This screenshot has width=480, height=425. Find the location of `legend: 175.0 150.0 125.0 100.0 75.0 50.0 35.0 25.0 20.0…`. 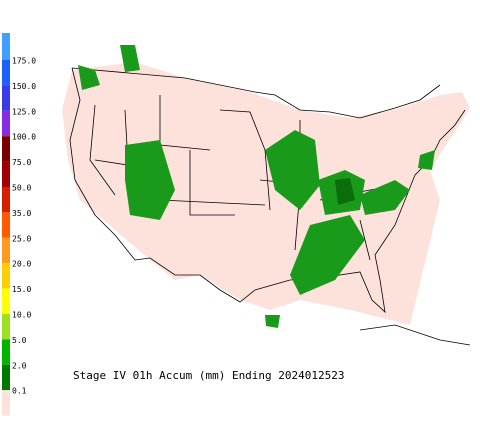

legend: 175.0 150.0 125.0 100.0 75.0 50.0 35.0 25.0 20.0… is located at coordinates (19, 224).